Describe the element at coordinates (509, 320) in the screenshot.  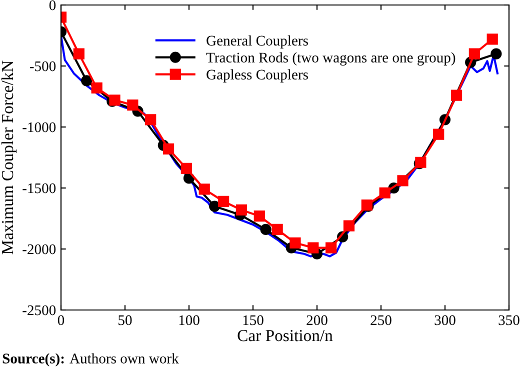
I see `x-tick-label: 350` at that location.